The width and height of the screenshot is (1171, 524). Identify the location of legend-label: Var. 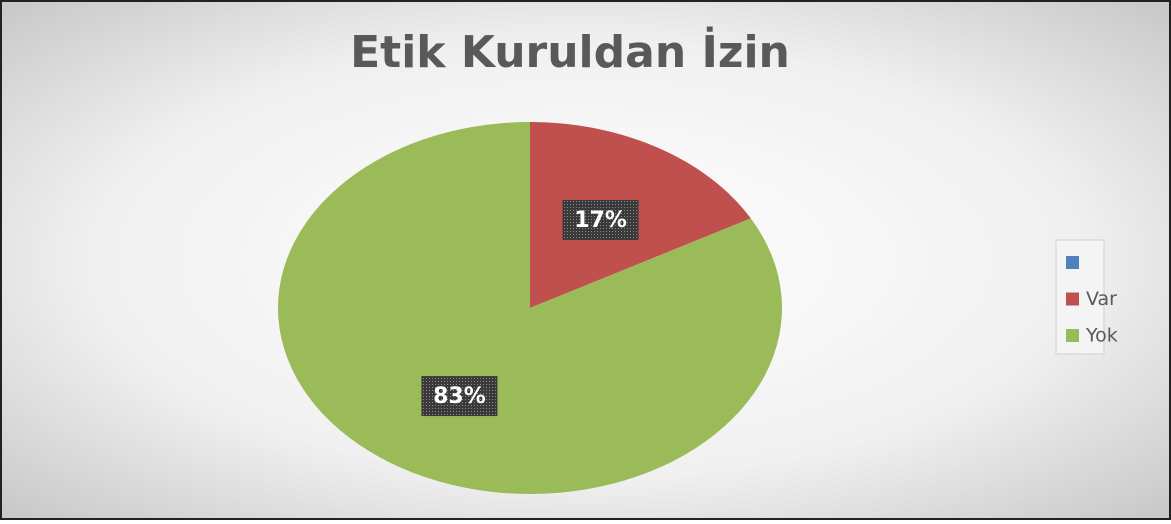
(1101, 299).